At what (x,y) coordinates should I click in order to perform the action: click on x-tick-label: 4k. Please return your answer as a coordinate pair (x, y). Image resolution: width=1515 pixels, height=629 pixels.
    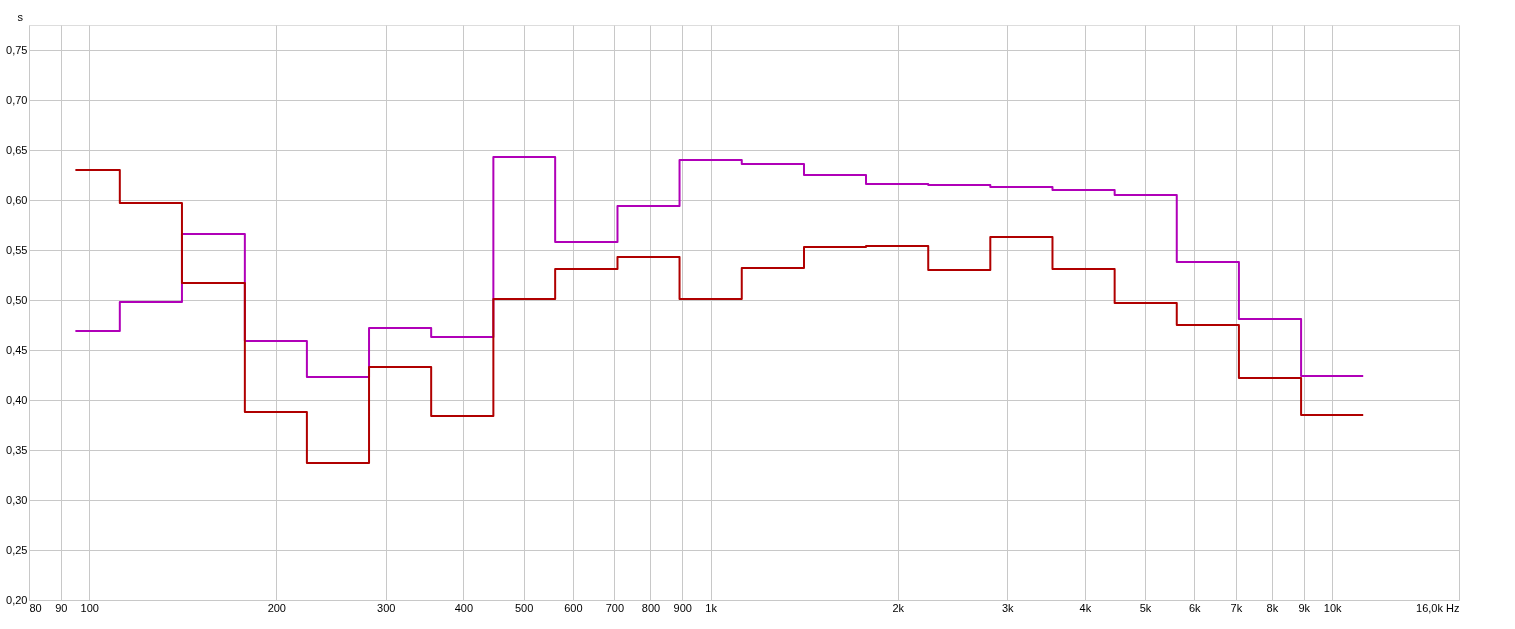
    Looking at the image, I should click on (1085, 607).